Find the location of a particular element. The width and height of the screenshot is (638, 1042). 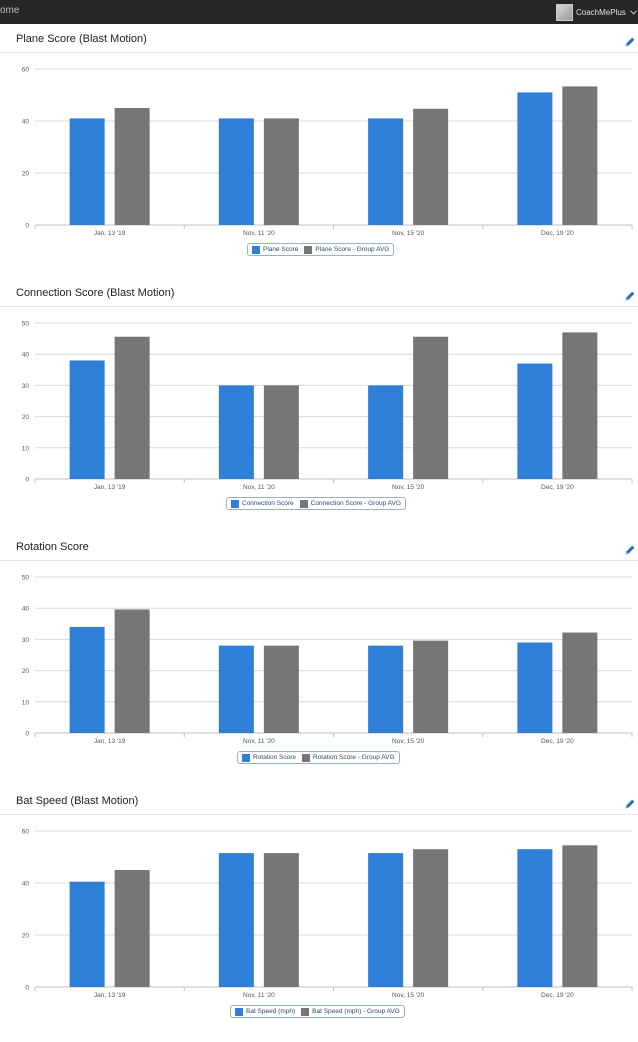

chart-title: Connection Score (Blast Motion) is located at coordinates (95, 293).